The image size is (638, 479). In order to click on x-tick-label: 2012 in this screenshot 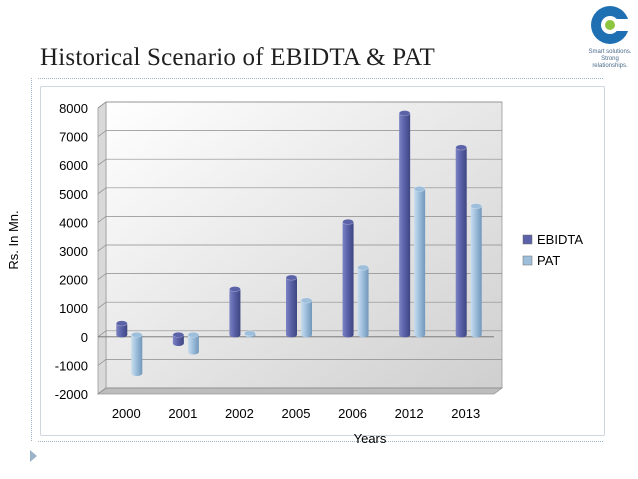, I will do `click(409, 413)`.